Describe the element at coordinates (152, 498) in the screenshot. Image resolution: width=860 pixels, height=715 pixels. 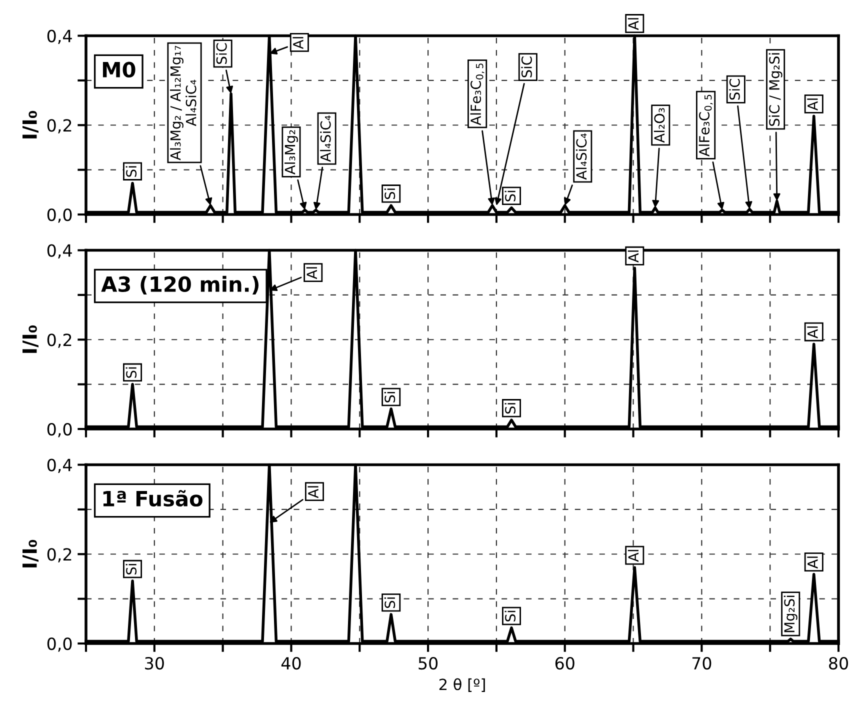
I see `annotation: 1ª Fusão` at that location.